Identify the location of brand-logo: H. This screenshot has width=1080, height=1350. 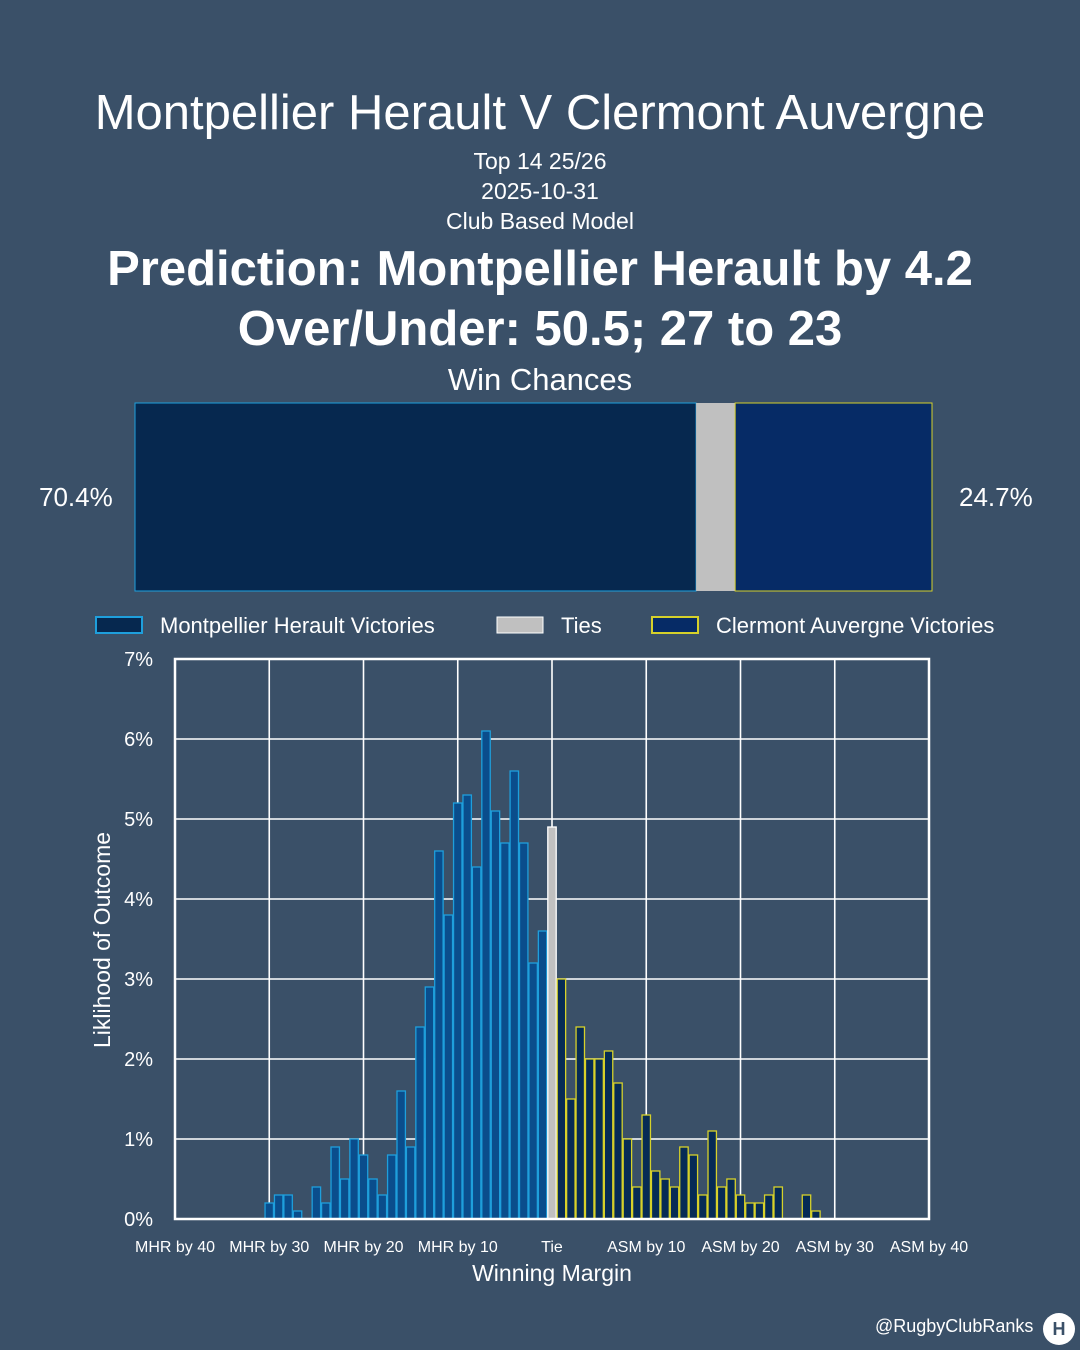
(1059, 1329).